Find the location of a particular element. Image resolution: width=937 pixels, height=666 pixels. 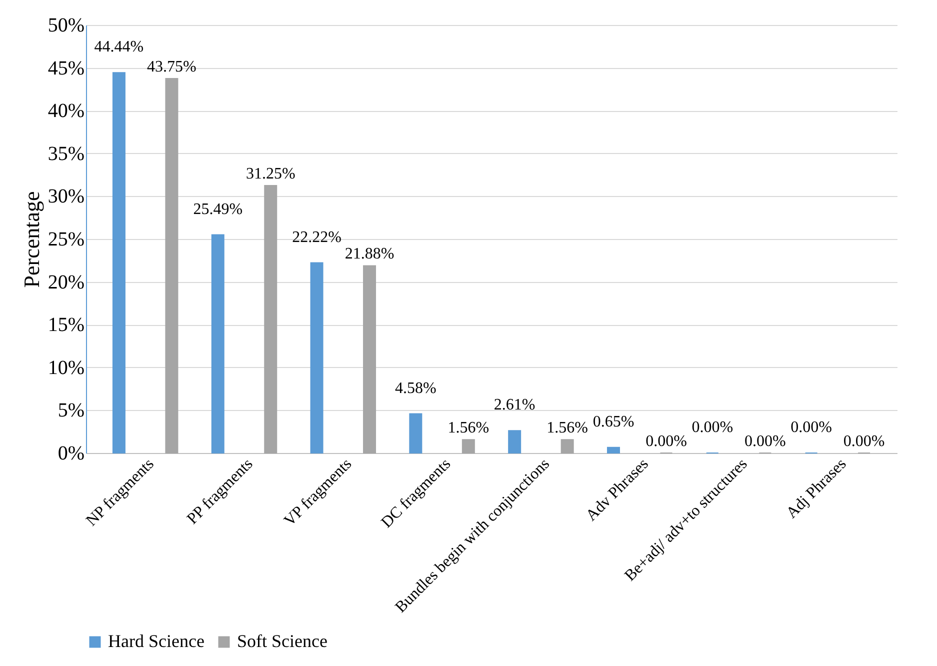

y-tick-label: 10% is located at coordinates (66, 367).